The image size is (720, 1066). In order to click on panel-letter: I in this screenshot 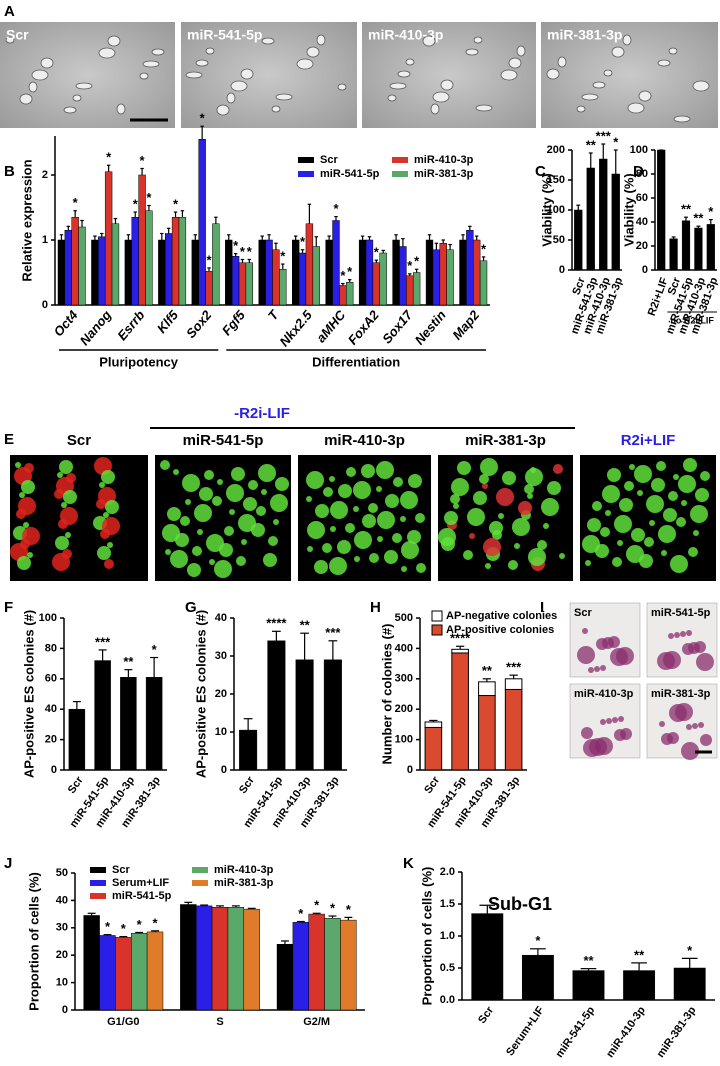, I will do `click(542, 607)`.